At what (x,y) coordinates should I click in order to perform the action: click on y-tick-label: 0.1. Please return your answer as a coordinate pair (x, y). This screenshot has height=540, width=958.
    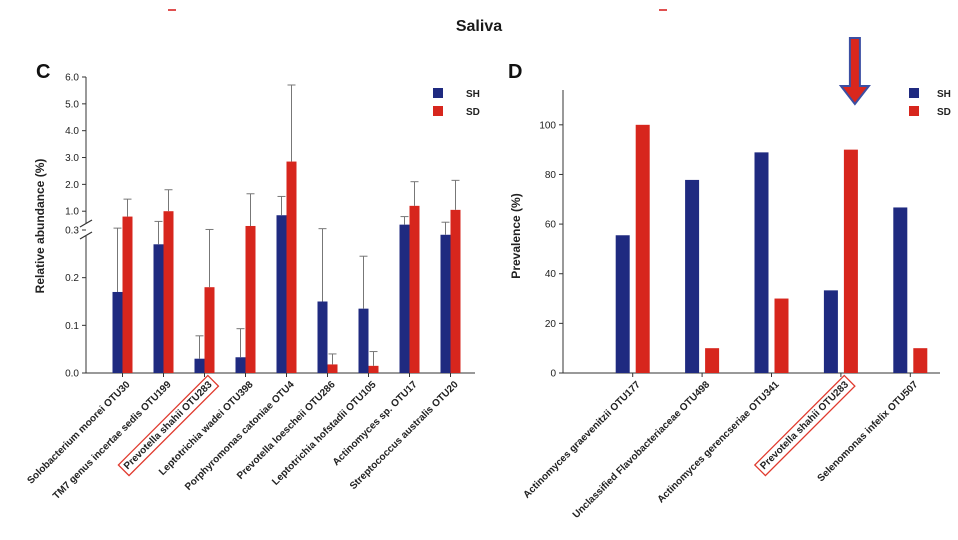
    Looking at the image, I should click on (72, 326).